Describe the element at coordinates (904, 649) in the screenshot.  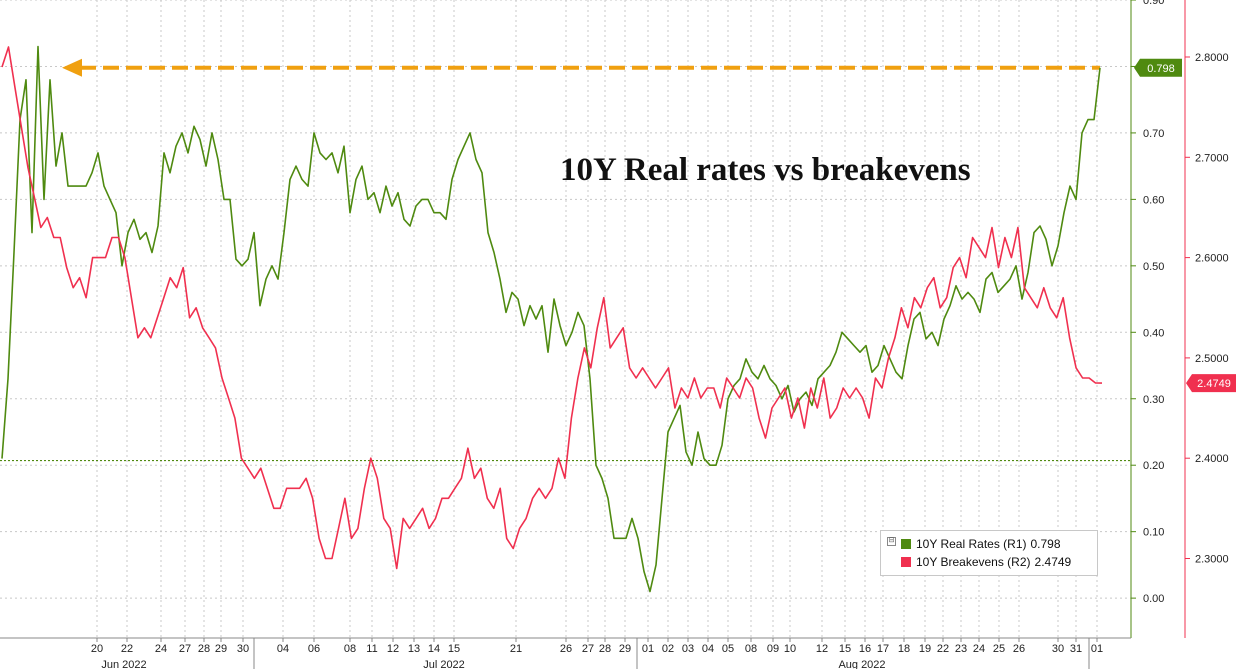
I see `x-tick-label: 18` at that location.